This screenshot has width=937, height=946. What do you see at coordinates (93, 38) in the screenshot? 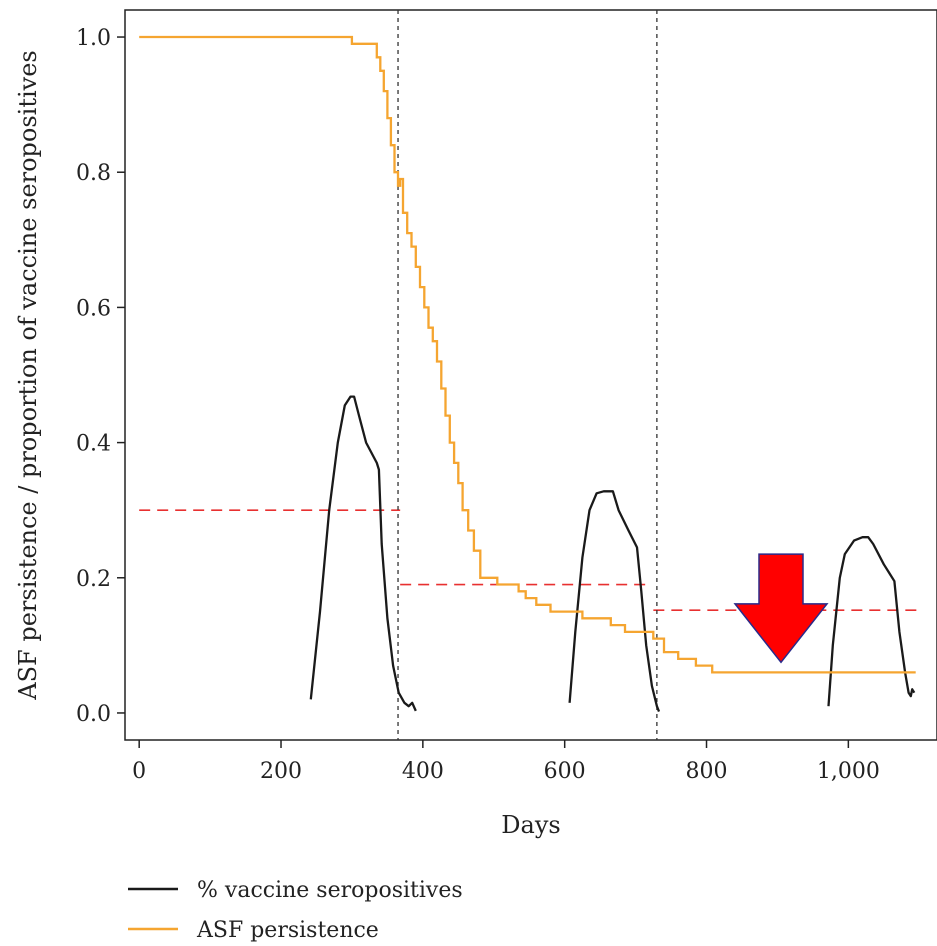
I see `y-tick-label: 1.0` at bounding box center [93, 38].